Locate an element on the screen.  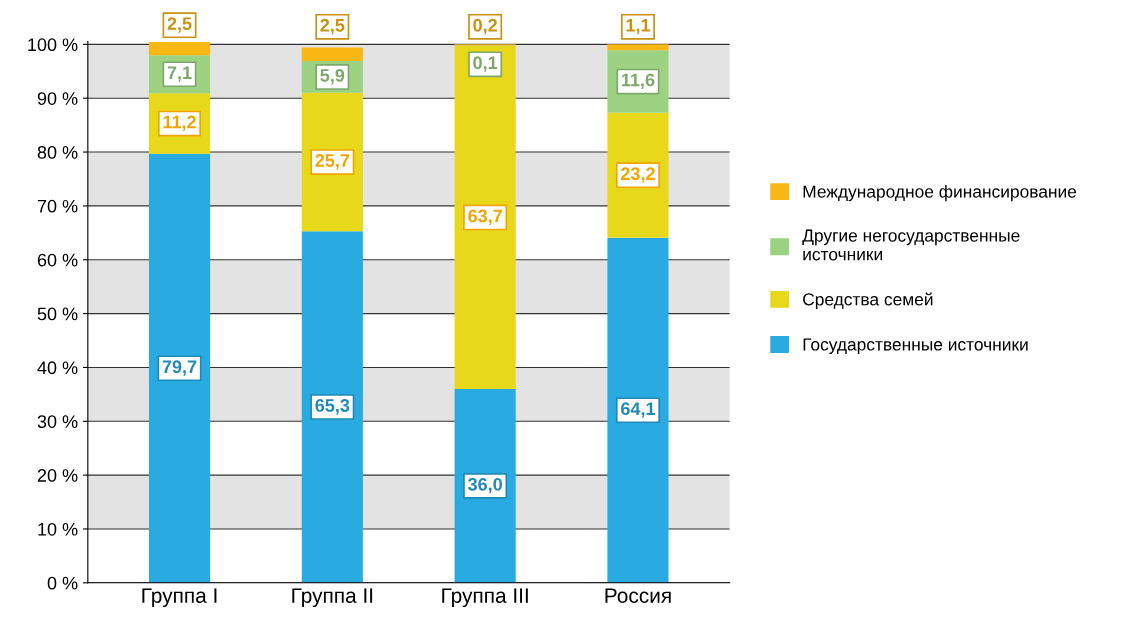
x-tick-label: Группа I is located at coordinates (179, 598).